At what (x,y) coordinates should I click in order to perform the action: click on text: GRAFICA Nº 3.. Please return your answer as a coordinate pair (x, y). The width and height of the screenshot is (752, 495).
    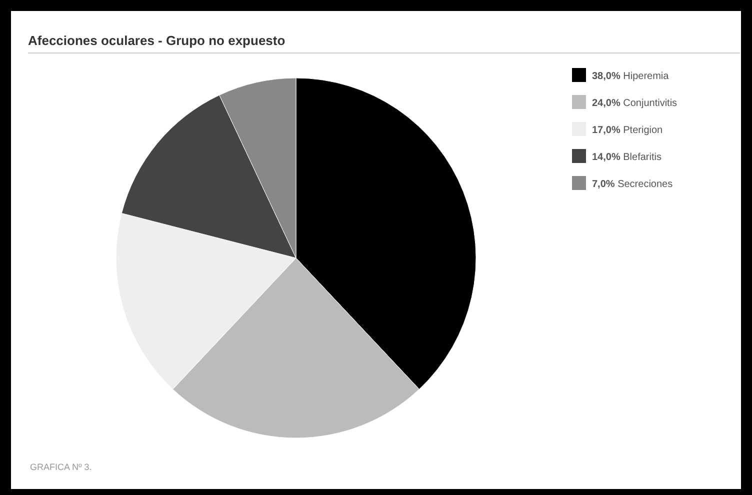
    Looking at the image, I should click on (61, 467).